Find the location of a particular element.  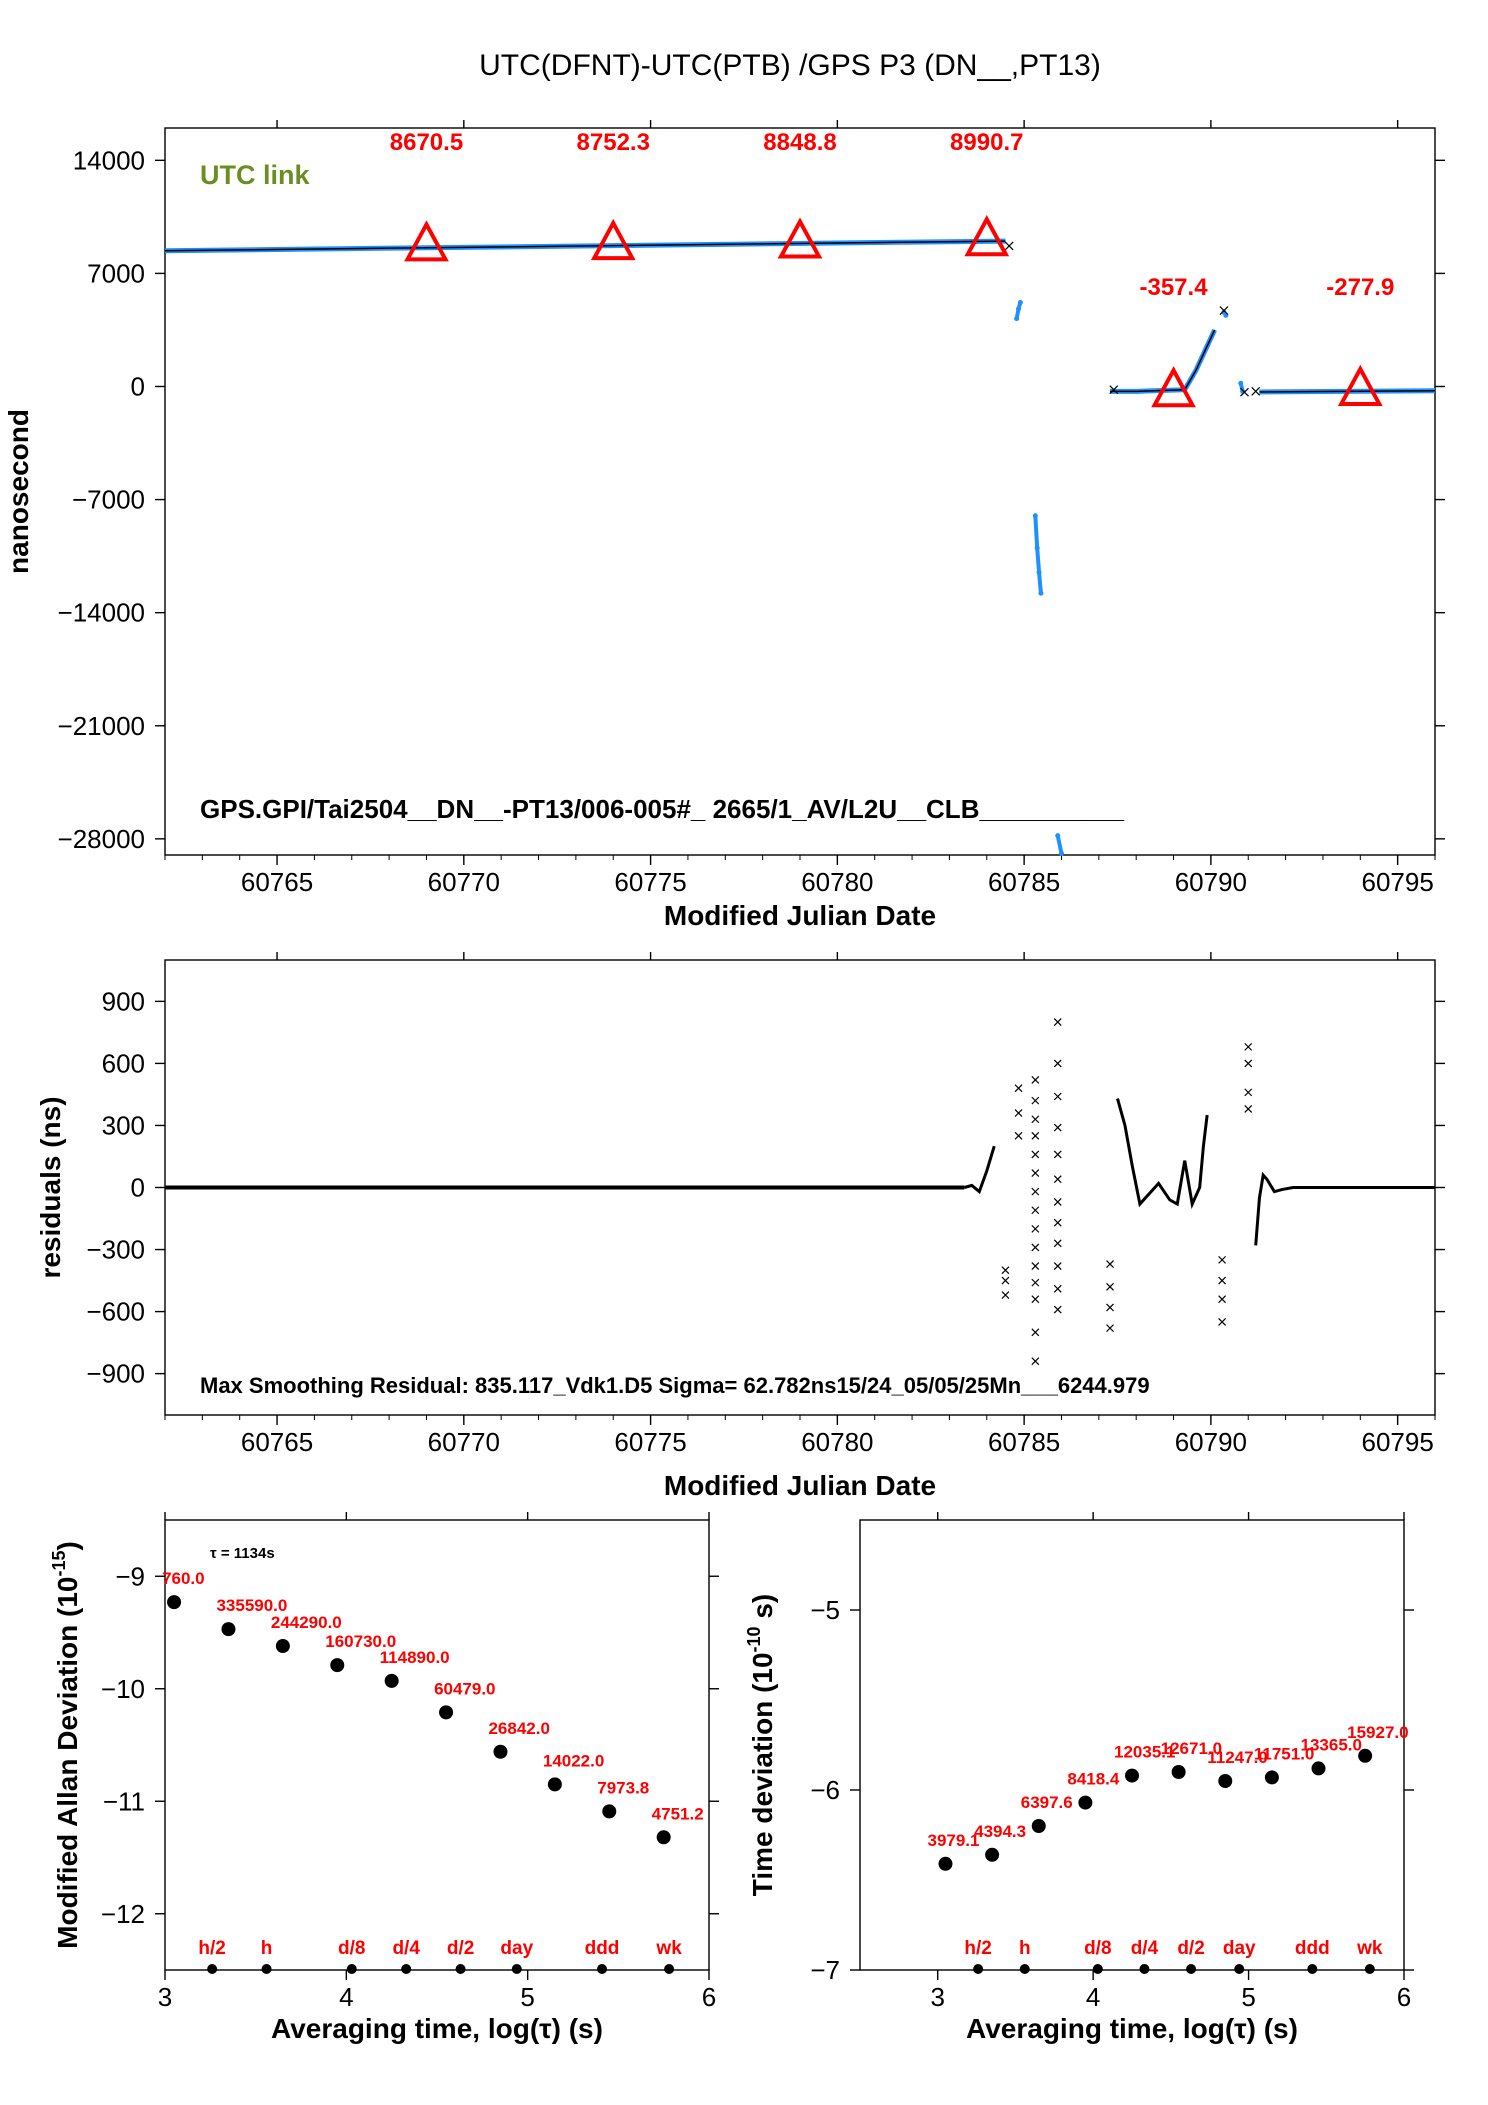

p3-interval-label: d/8 is located at coordinates (351, 1948).